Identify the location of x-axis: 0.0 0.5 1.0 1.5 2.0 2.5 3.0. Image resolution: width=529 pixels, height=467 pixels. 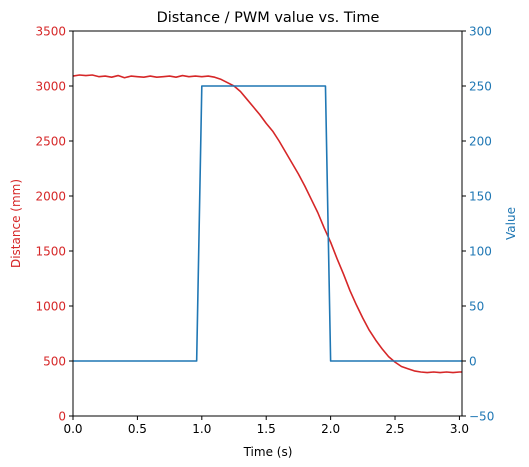
(266, 426).